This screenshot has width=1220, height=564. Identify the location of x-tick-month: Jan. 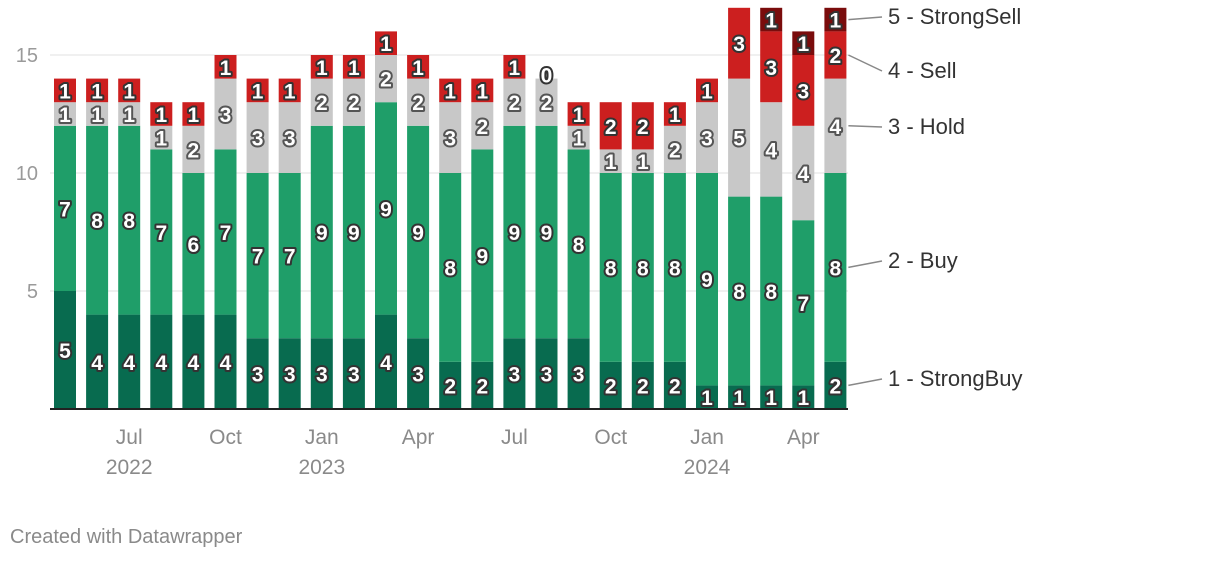
(322, 437).